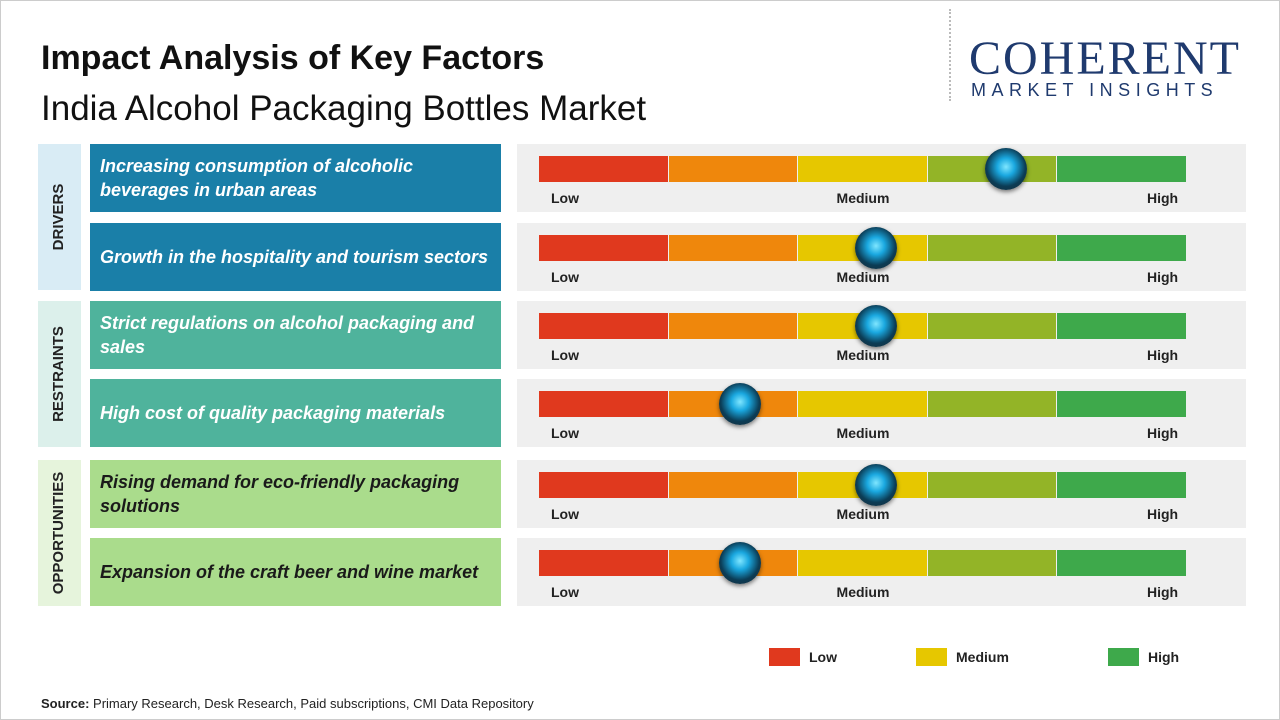  Describe the element at coordinates (1164, 657) in the screenshot. I see `legend-label: High` at that location.